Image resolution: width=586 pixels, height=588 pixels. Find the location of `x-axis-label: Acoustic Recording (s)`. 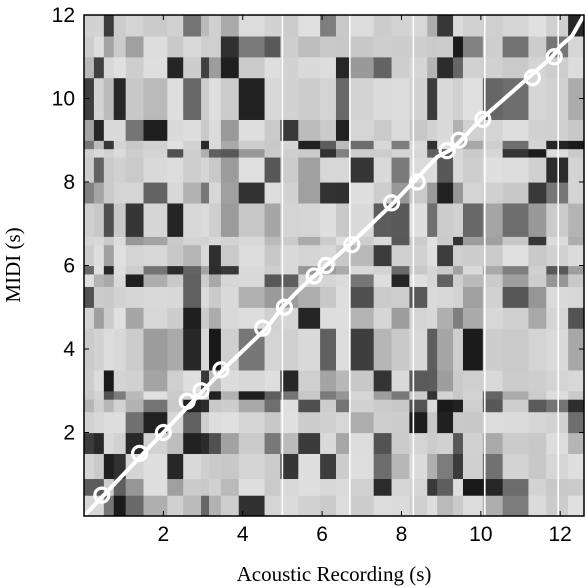

x-axis-label: Acoustic Recording (s) is located at coordinates (334, 574).